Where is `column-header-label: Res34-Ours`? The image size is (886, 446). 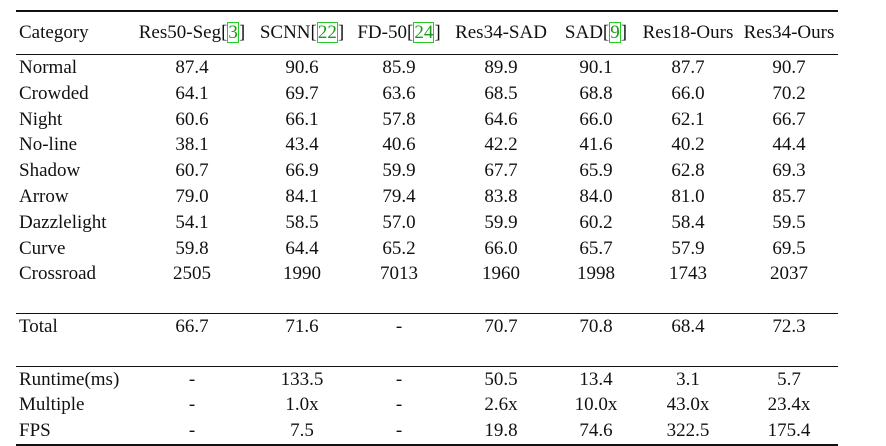 column-header-label: Res34-Ours is located at coordinates (789, 32).